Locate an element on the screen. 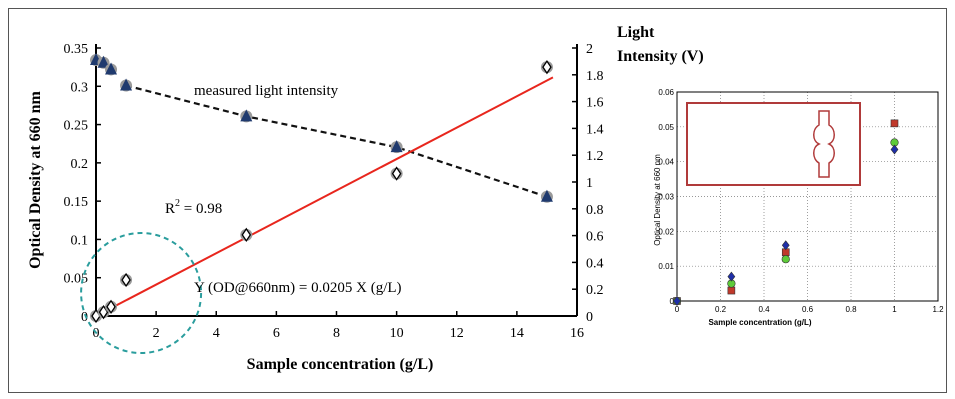 The height and width of the screenshot is (399, 955). left-y-tick-label: 0.3 is located at coordinates (80, 87).